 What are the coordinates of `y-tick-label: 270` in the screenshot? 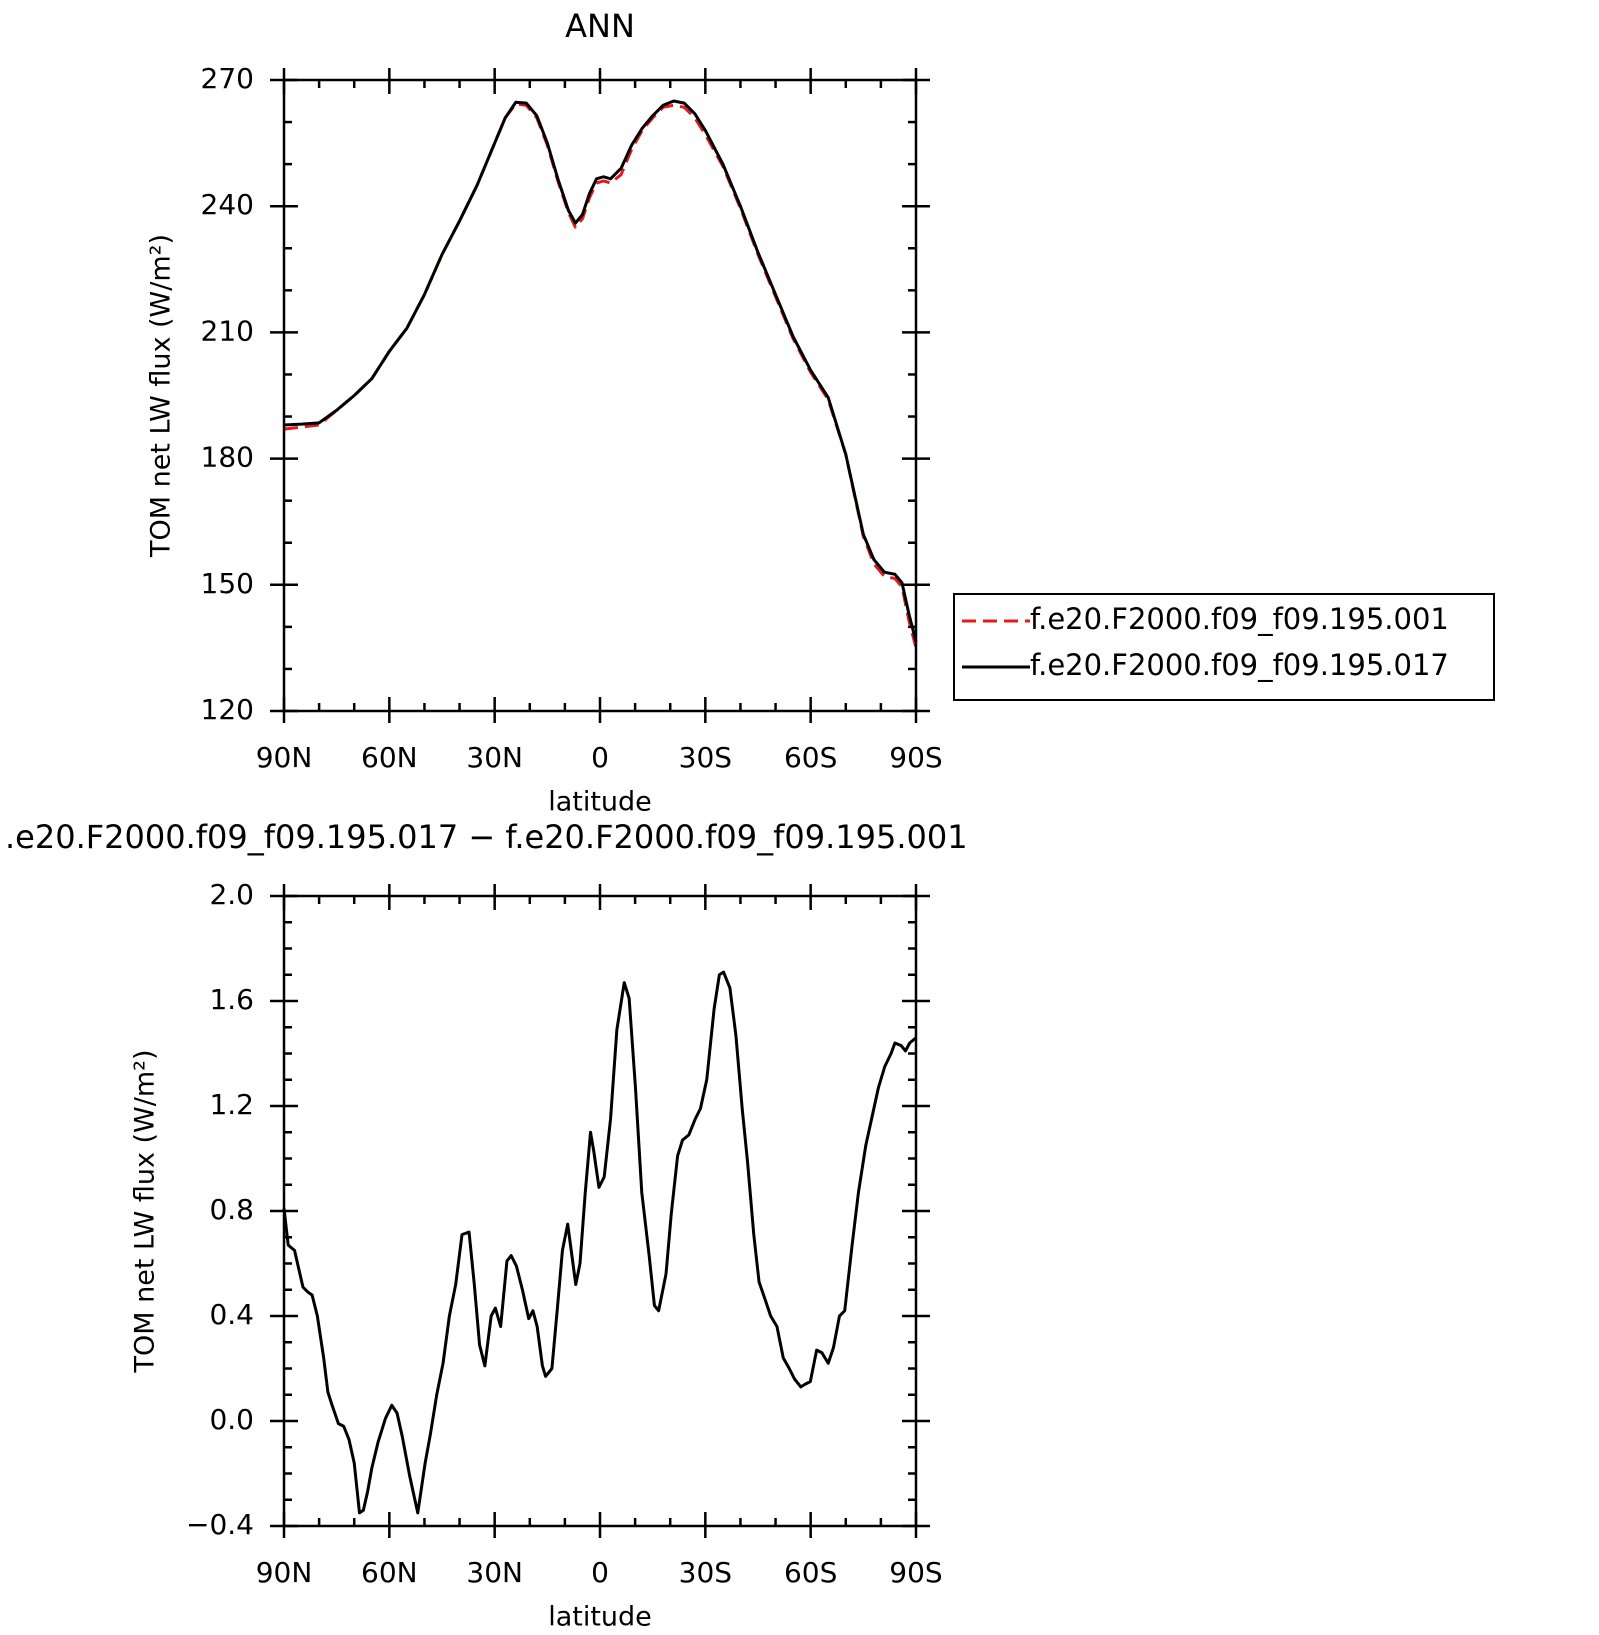 It's located at (227, 78).